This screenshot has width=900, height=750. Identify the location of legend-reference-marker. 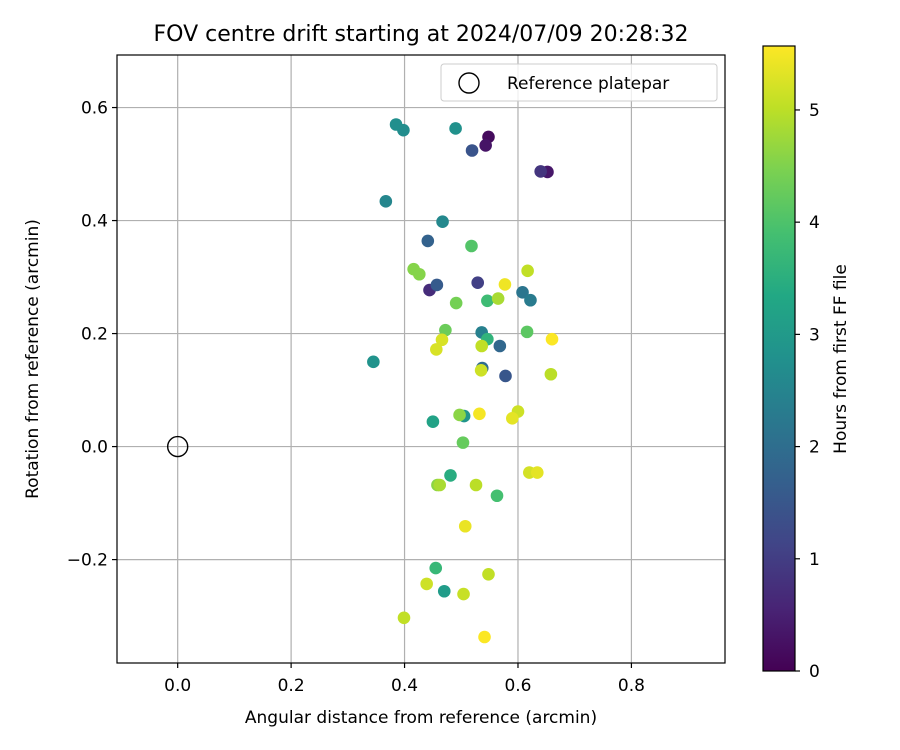
(469, 83).